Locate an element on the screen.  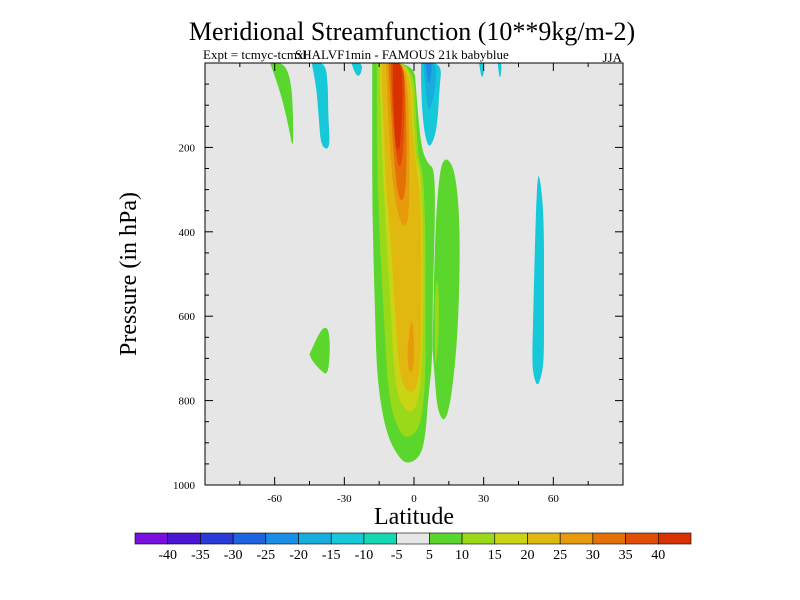
contour-cell-30N-top is located at coordinates (481, 70).